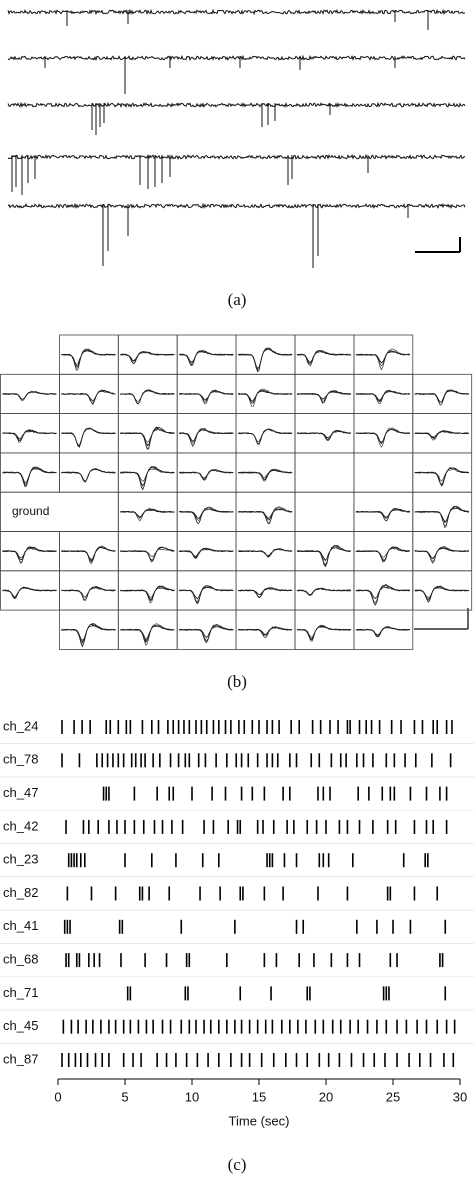 The width and height of the screenshot is (474, 1185). Describe the element at coordinates (30, 511) in the screenshot. I see `ground-label: ground` at that location.